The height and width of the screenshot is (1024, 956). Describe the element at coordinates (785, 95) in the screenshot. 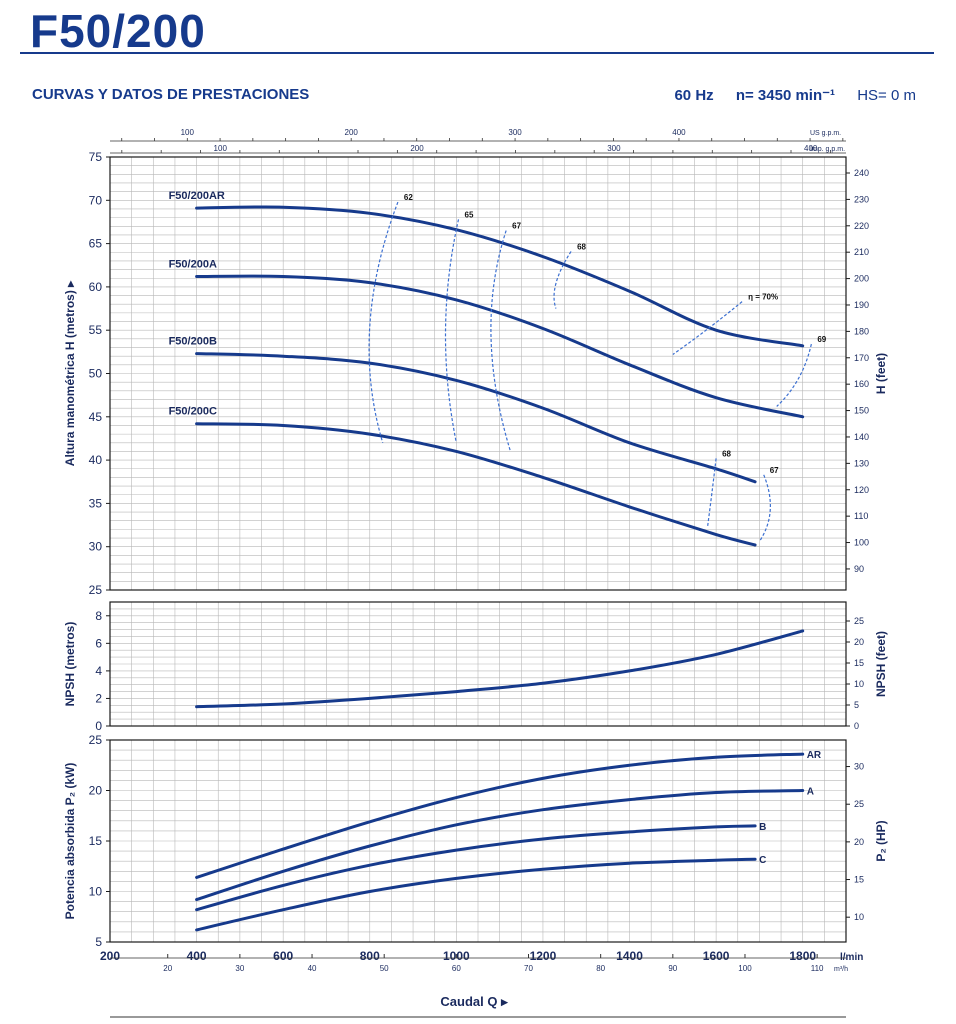

I see `speed-label: n= 3450 min⁻¹` at that location.